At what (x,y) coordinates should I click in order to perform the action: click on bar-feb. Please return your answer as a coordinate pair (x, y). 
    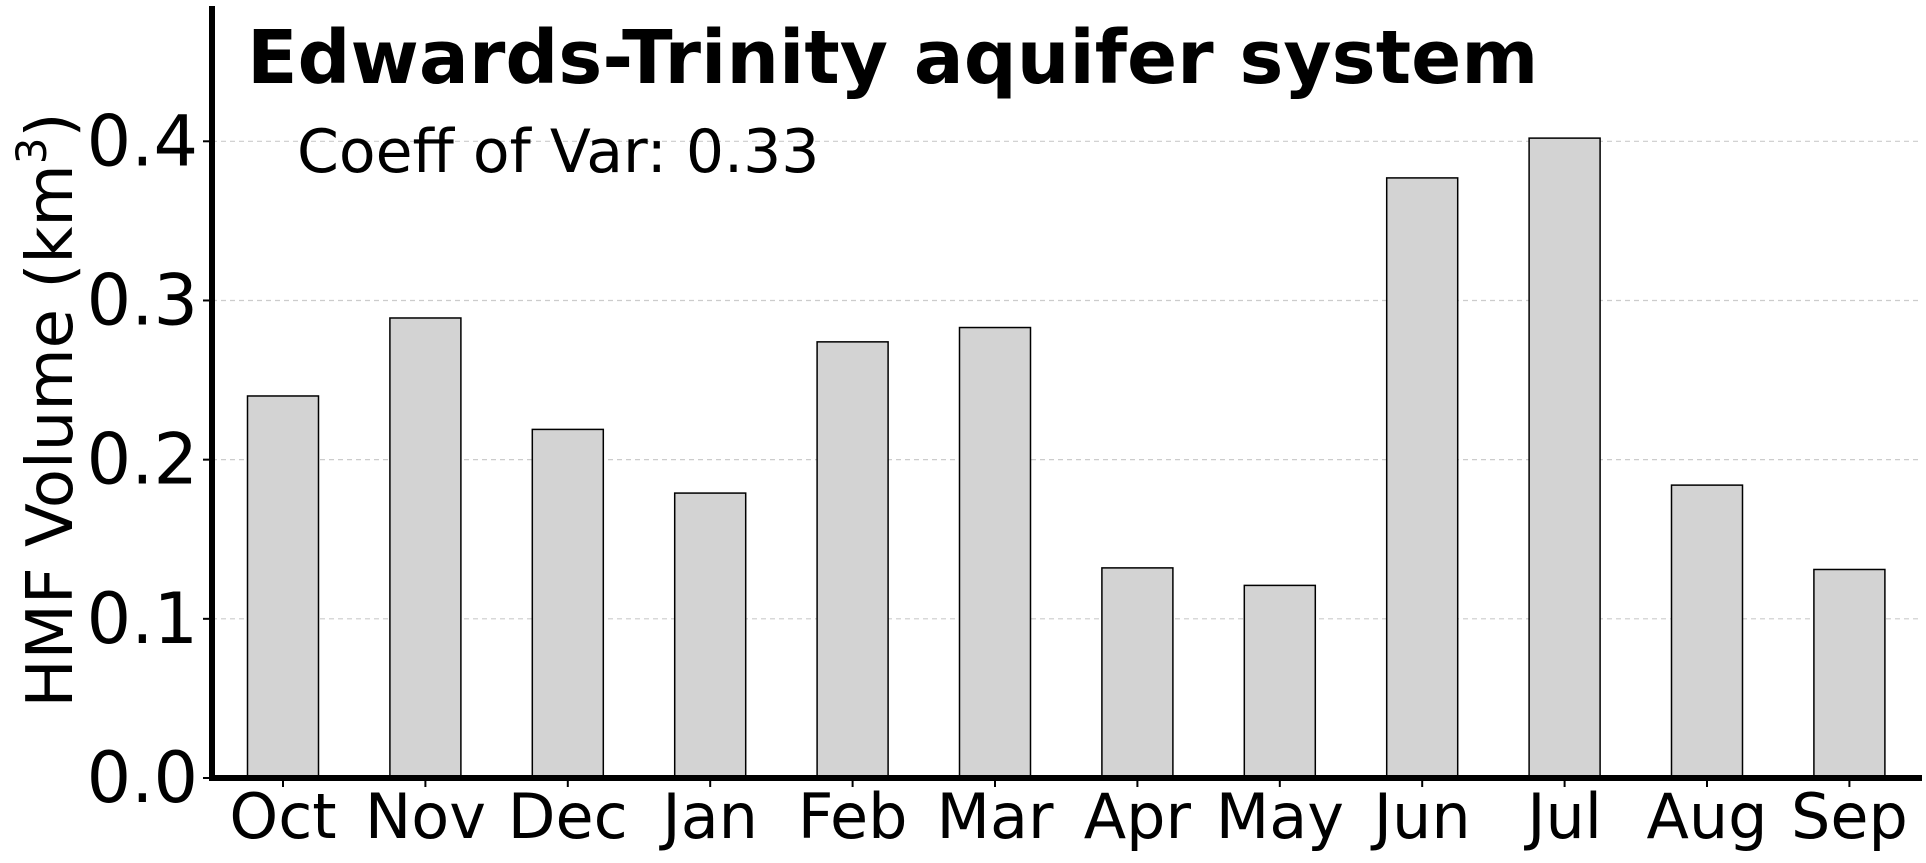
    Looking at the image, I should click on (852, 560).